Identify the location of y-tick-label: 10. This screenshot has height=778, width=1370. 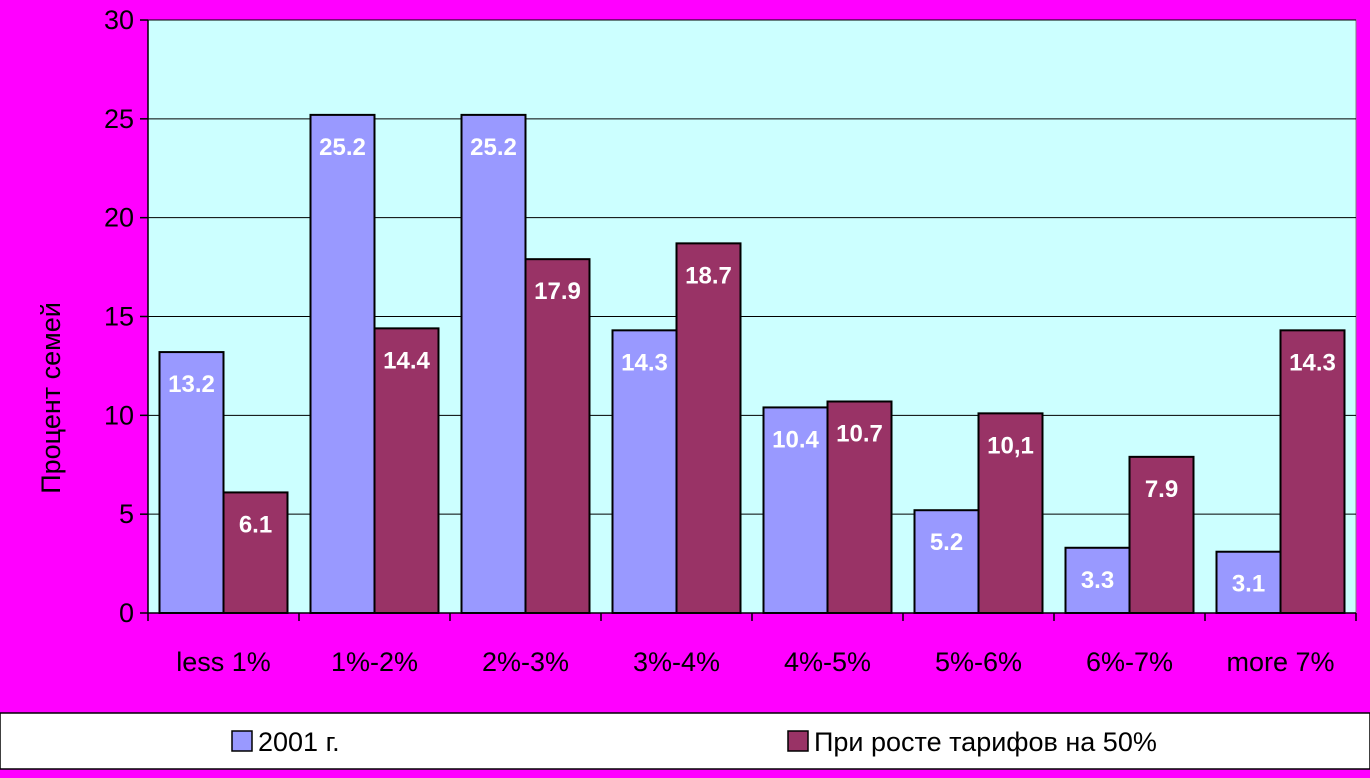
(119, 415).